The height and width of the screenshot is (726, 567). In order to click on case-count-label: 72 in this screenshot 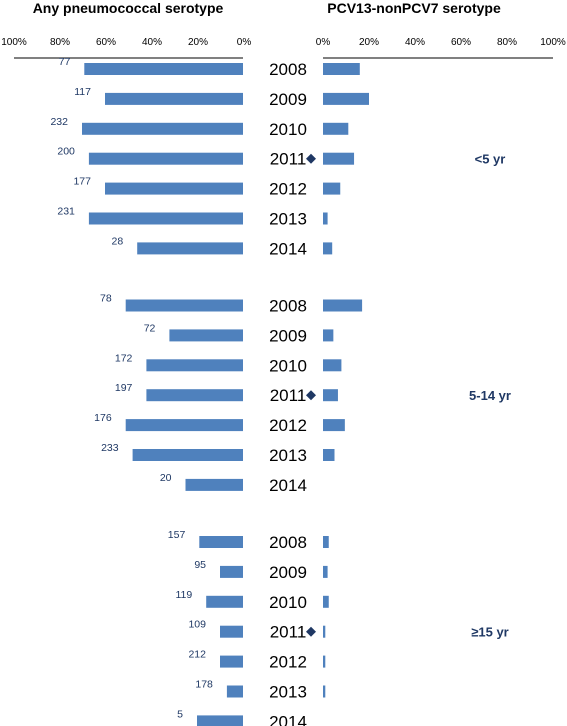, I will do `click(150, 328)`.